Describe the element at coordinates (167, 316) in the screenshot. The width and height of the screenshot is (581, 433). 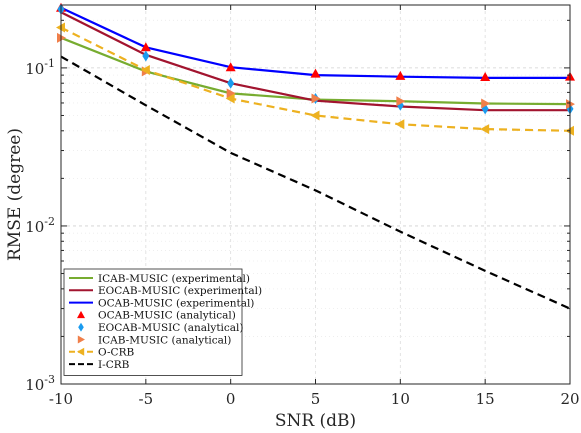
I see `legend-label: OCAB-MUSIC (analytical)` at that location.